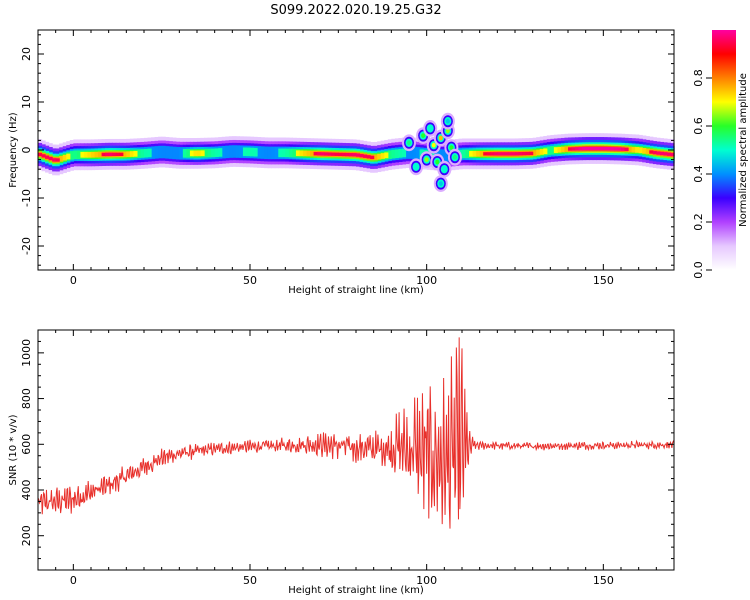 Image resolution: width=750 pixels, height=600 pixels. What do you see at coordinates (250, 280) in the screenshot?
I see `x-tick-label: 50` at bounding box center [250, 280].